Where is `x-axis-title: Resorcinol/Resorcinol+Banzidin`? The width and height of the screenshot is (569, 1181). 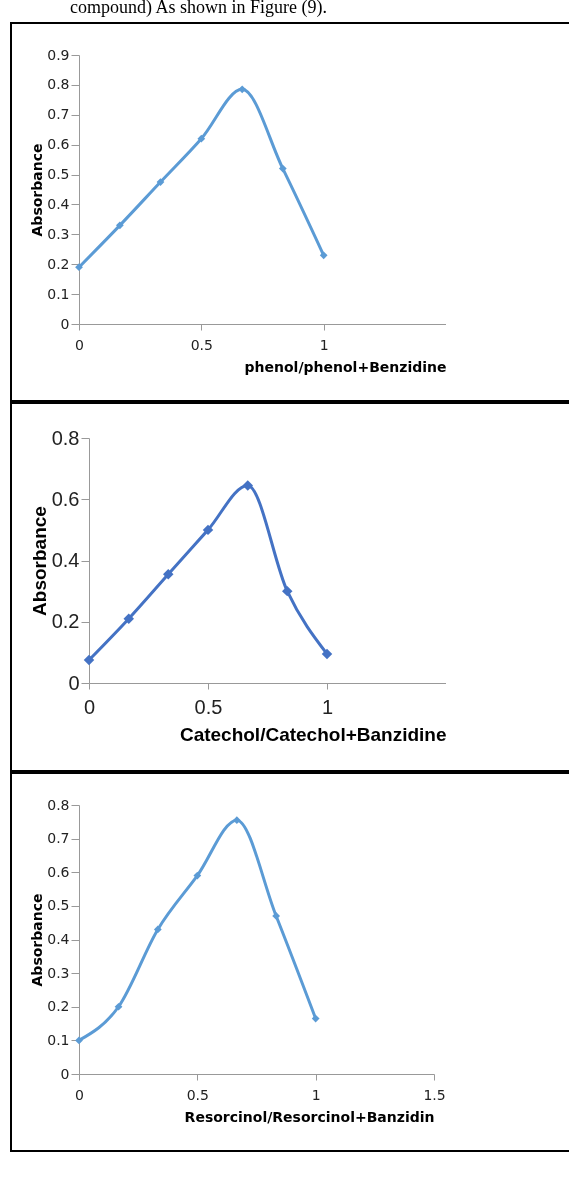 x-axis-title: Resorcinol/Resorcinol+Banzidin is located at coordinates (309, 1116).